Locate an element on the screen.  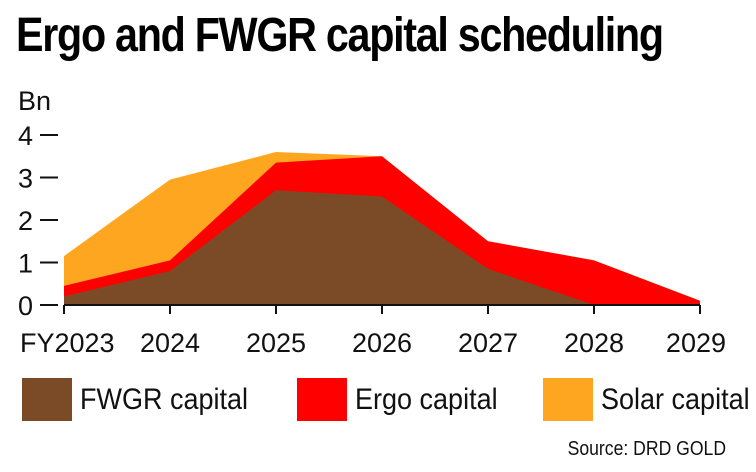
legend-label-solar: Solar capital is located at coordinates (675, 399).